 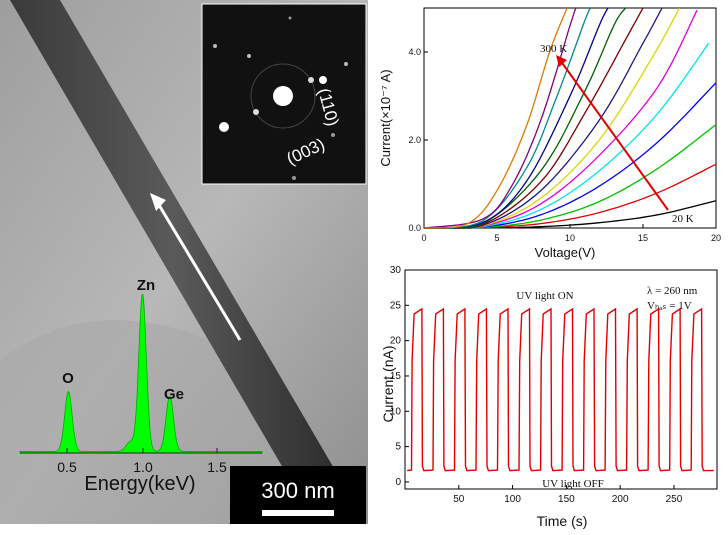 I want to click on it-ytick-label: 15, so click(x=396, y=376).